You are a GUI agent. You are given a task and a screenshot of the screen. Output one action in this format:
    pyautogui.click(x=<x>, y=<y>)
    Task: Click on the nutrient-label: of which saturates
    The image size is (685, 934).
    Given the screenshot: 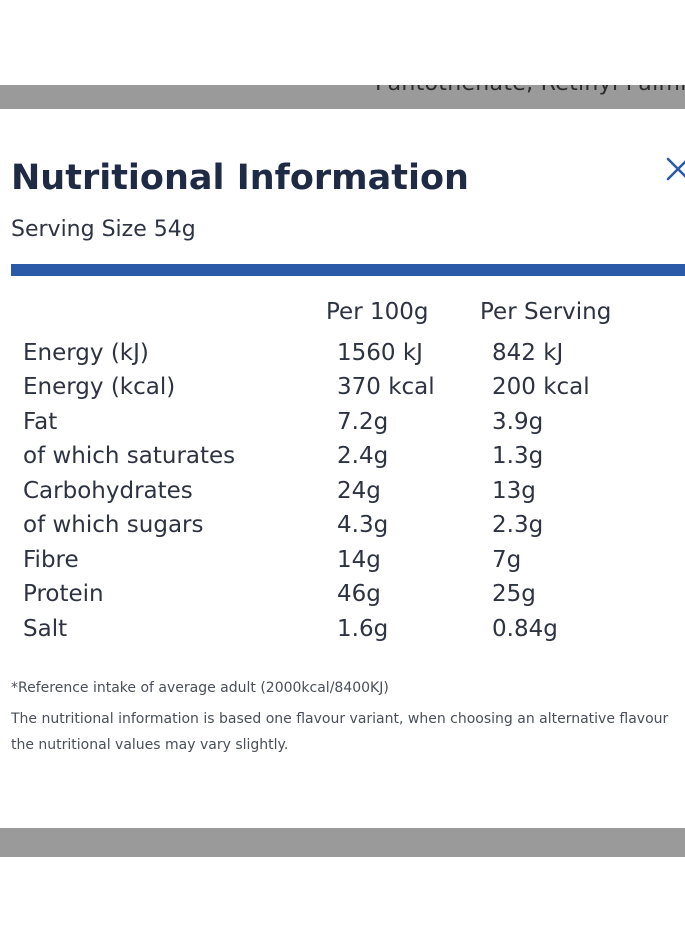 What is the action you would take?
    pyautogui.click(x=129, y=456)
    